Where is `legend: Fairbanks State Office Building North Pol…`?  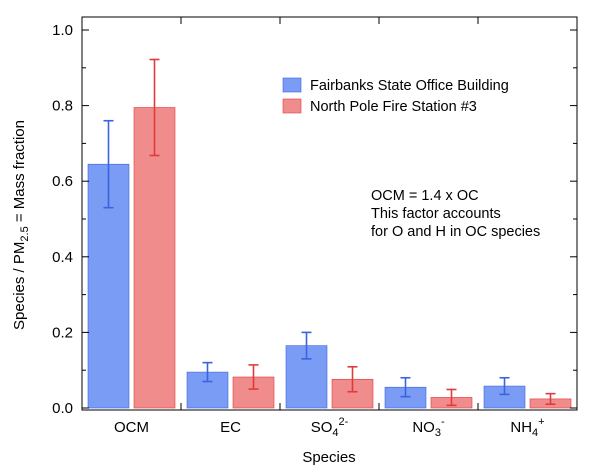
legend: Fairbanks State Office Building North Pol… is located at coordinates (395, 96).